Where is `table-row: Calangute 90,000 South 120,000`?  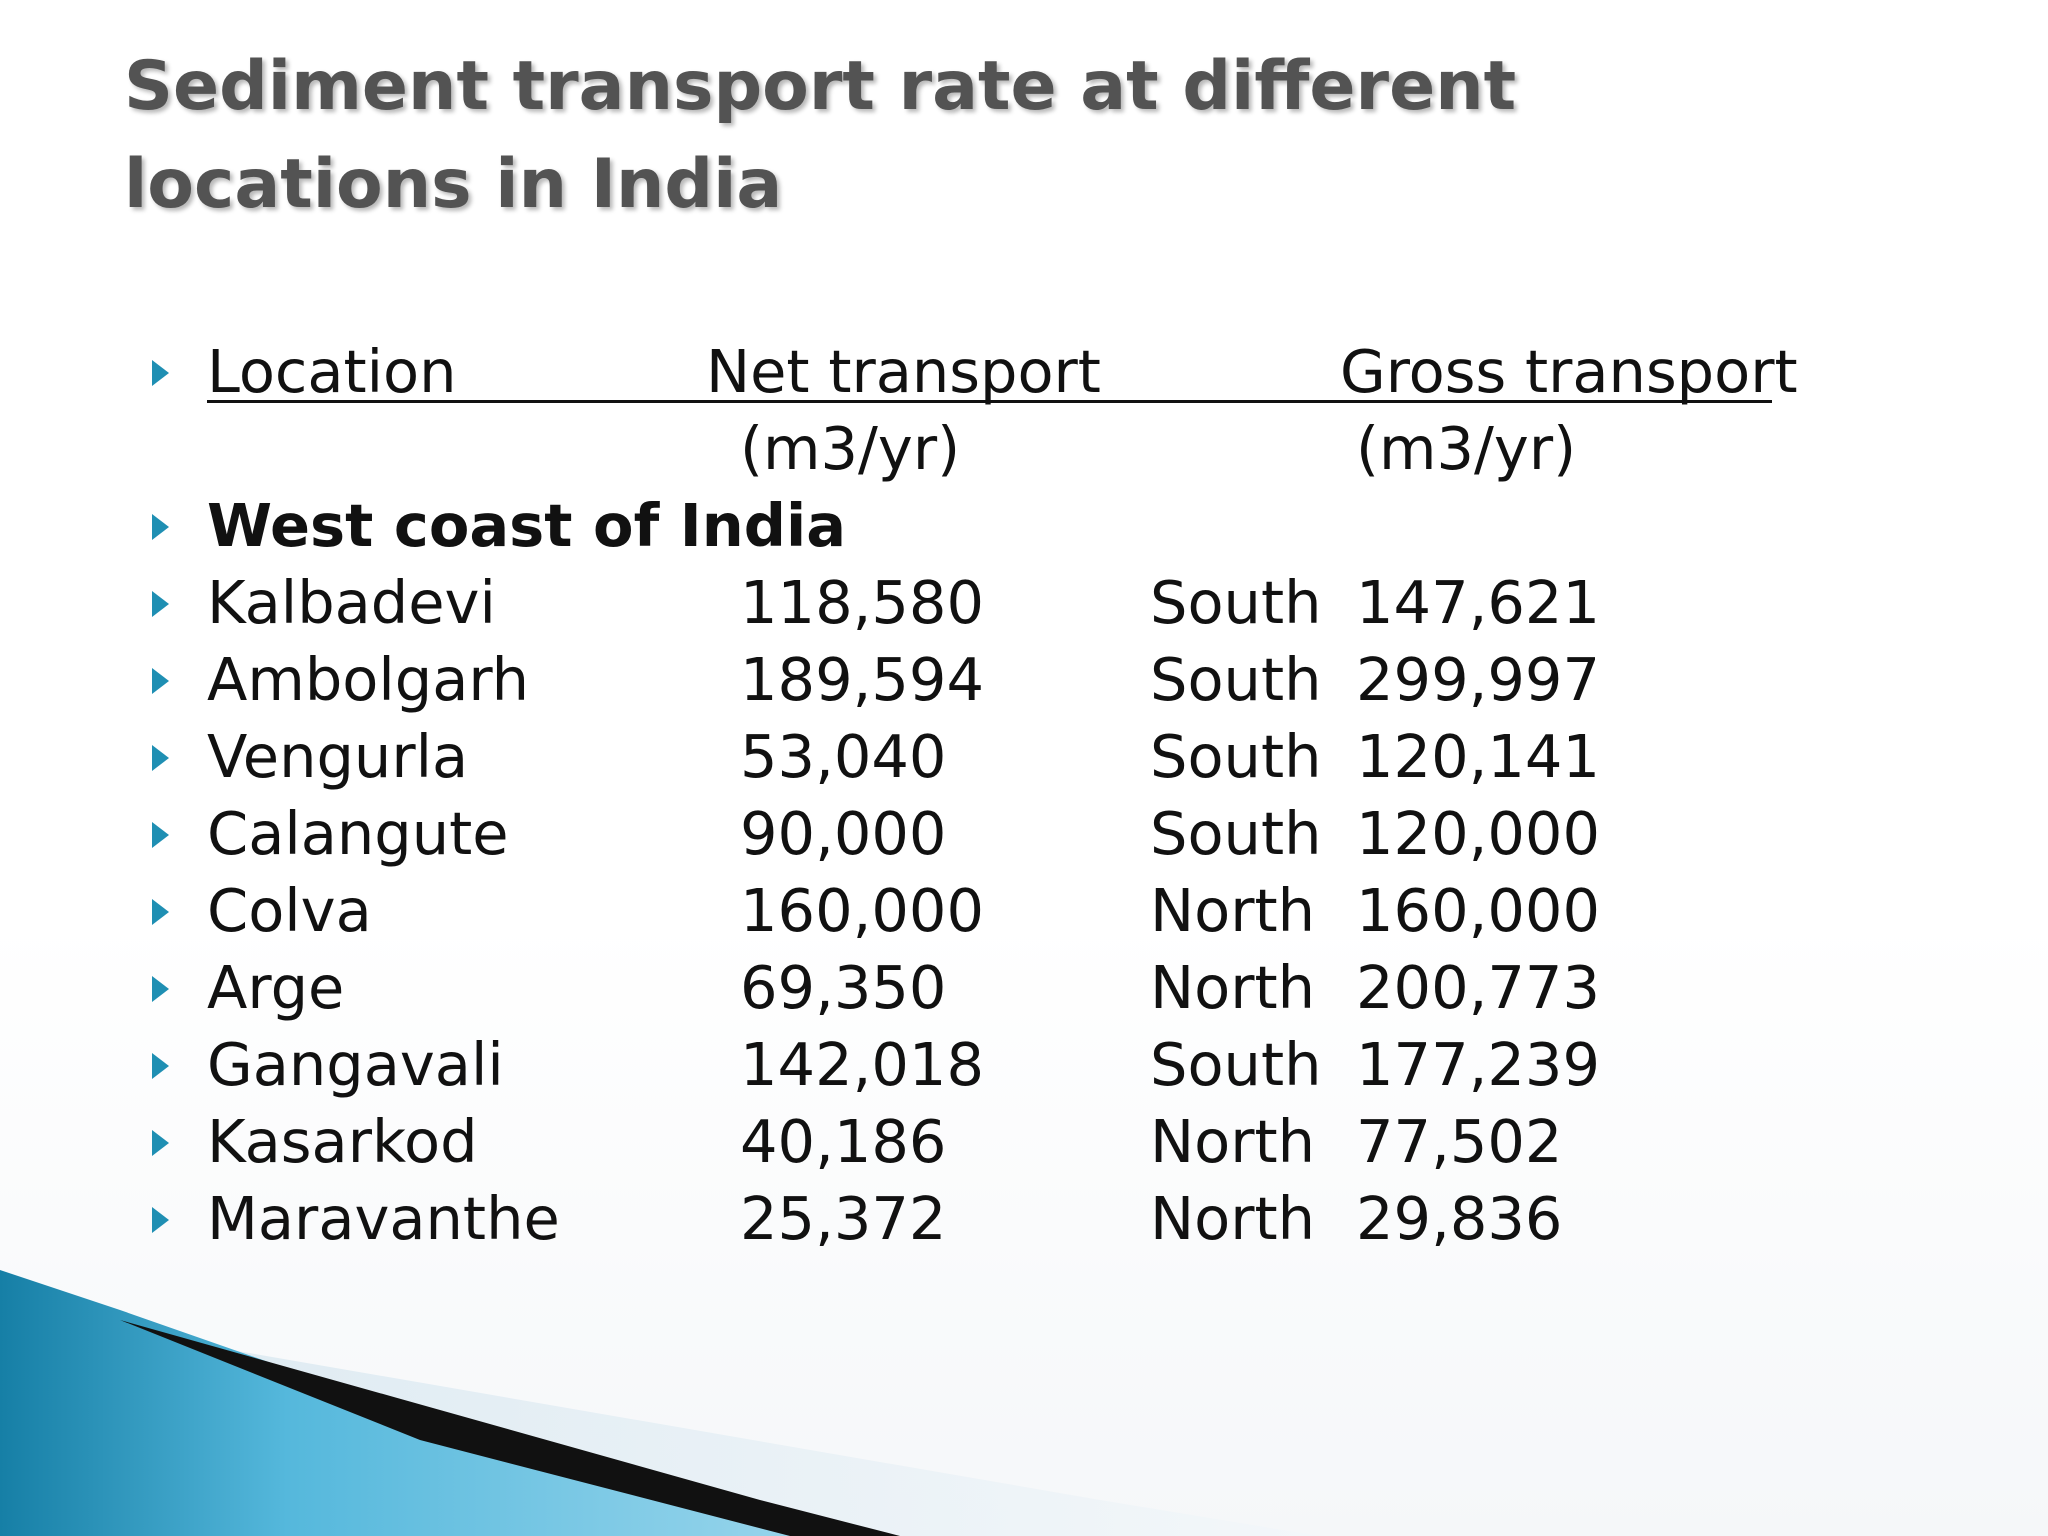
table-row: Calangute 90,000 South 120,000 is located at coordinates (1024, 834).